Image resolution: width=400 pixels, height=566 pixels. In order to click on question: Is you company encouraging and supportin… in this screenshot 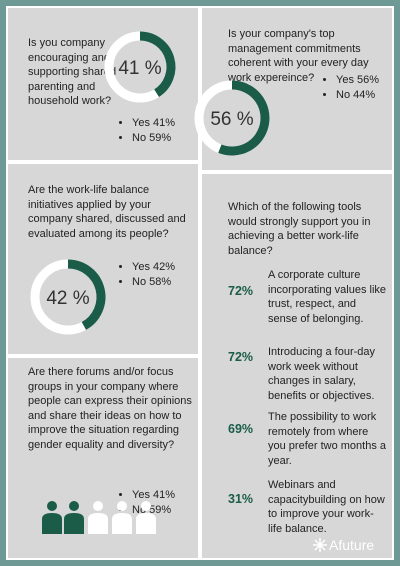, I will do `click(72, 72)`.